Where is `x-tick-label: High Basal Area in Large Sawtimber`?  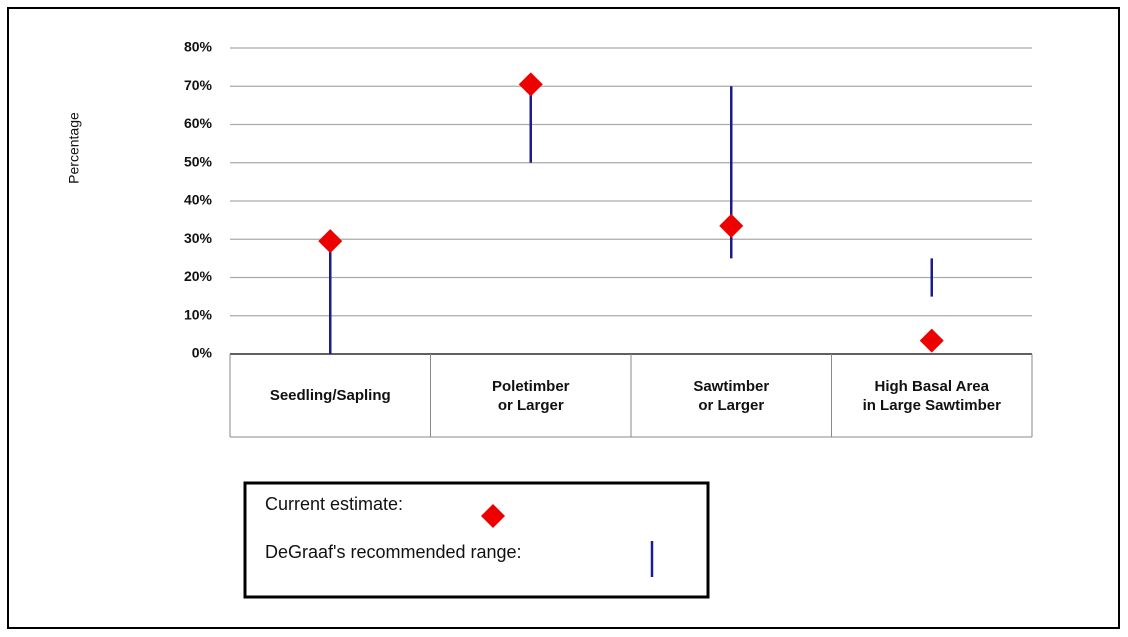
x-tick-label: High Basal Area in Large Sawtimber is located at coordinates (931, 395).